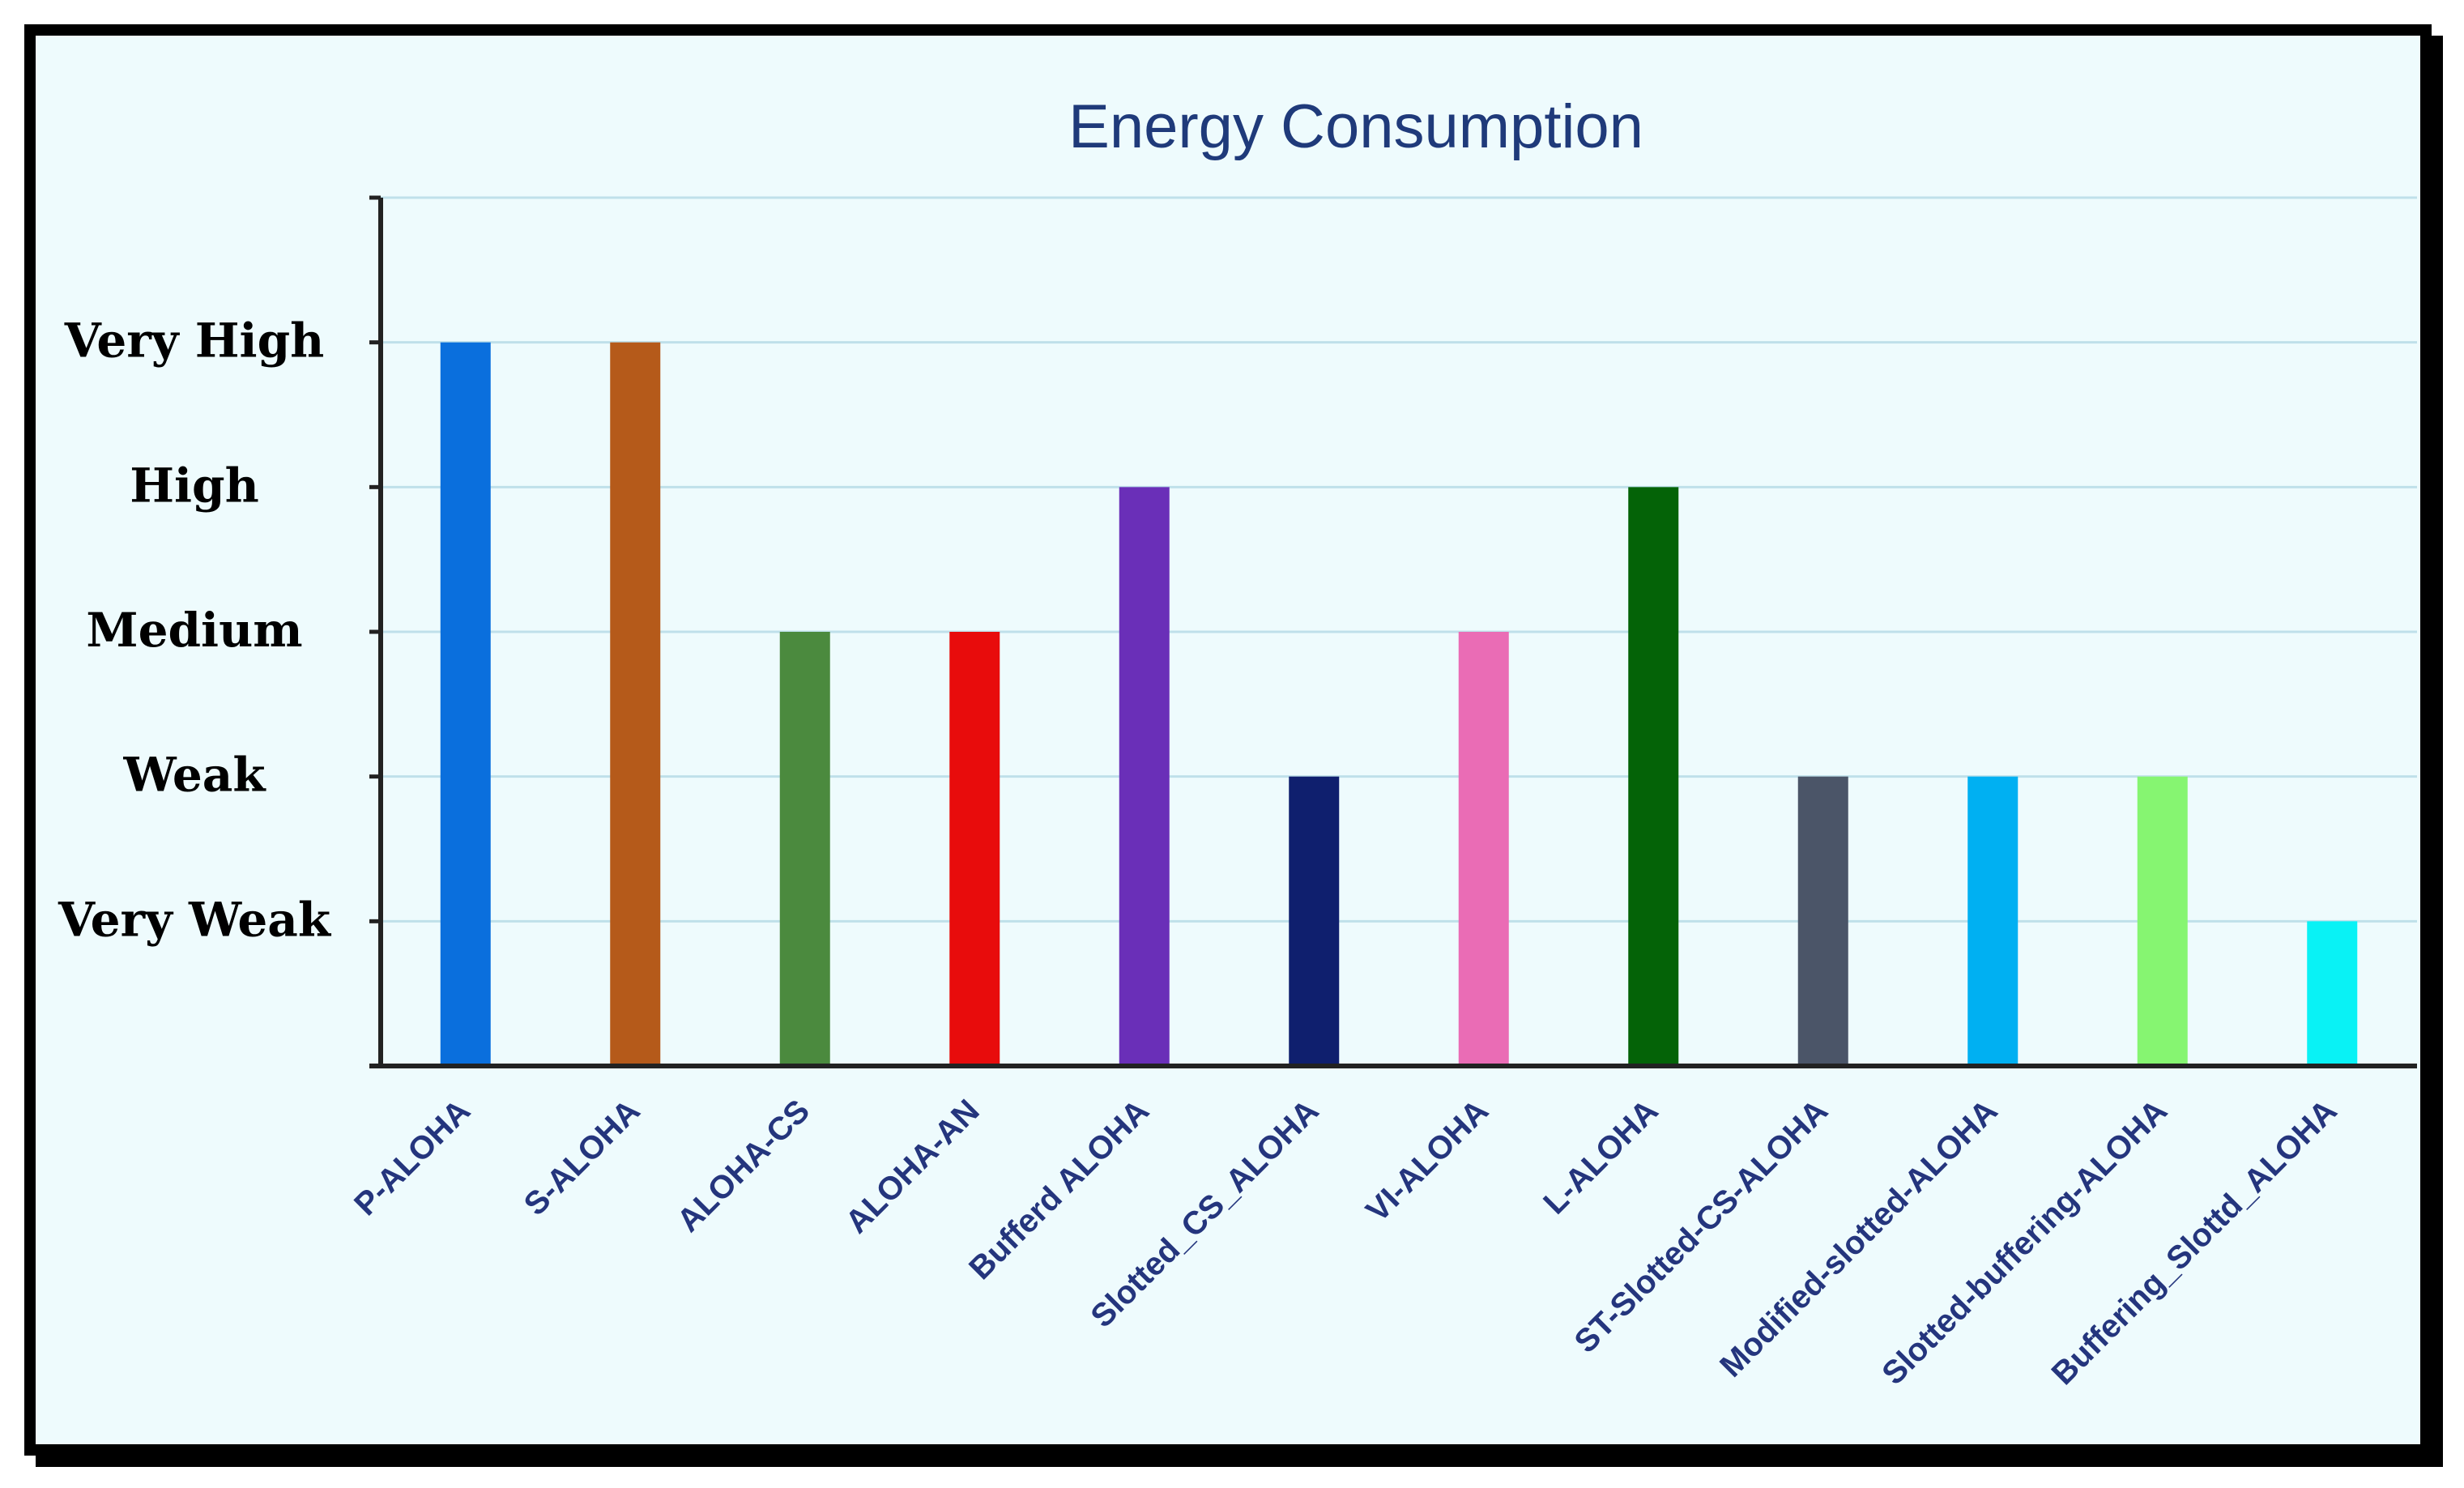  Describe the element at coordinates (1858, 1239) in the screenshot. I see `x-tick-label: Modified-slotted-ALOHA` at that location.